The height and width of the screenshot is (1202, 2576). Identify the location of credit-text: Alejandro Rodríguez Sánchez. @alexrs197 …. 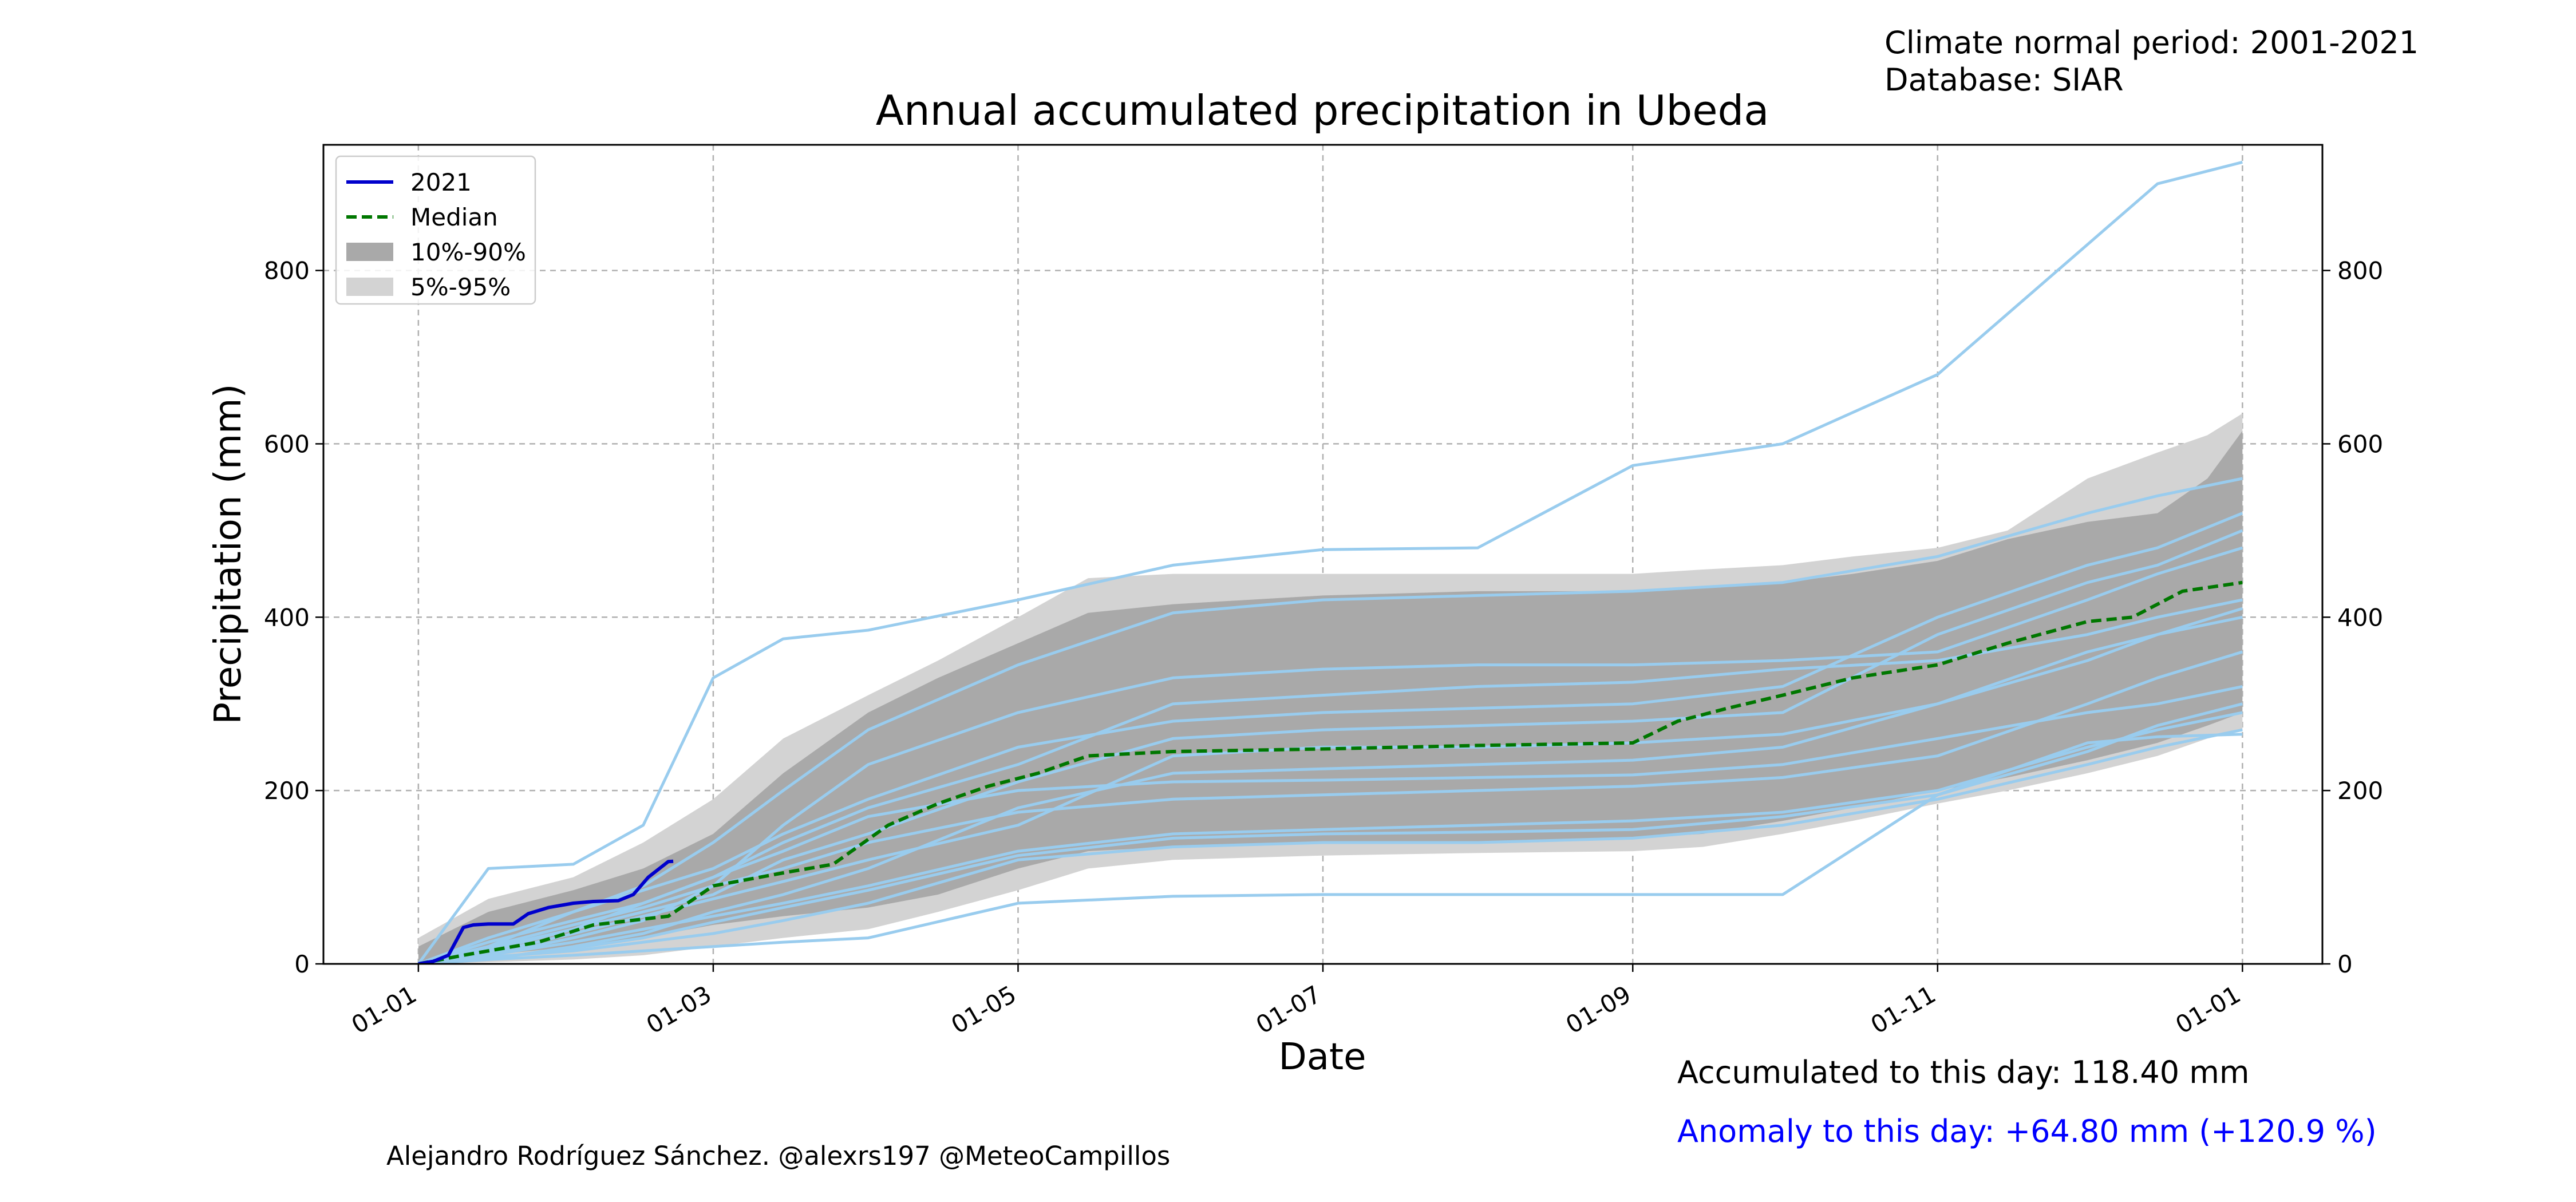
(778, 1156).